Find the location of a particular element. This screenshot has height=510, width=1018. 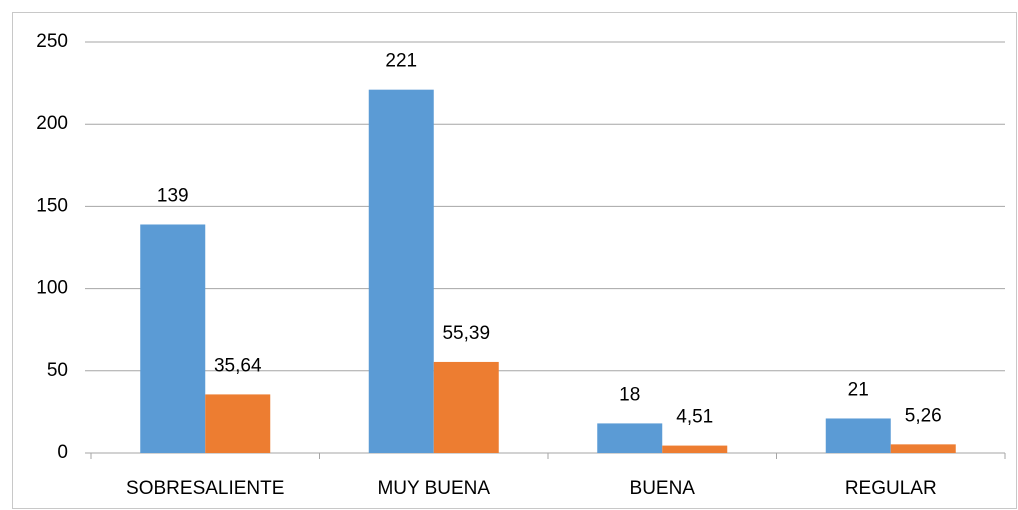

y-tick-label: 50 is located at coordinates (57, 370).